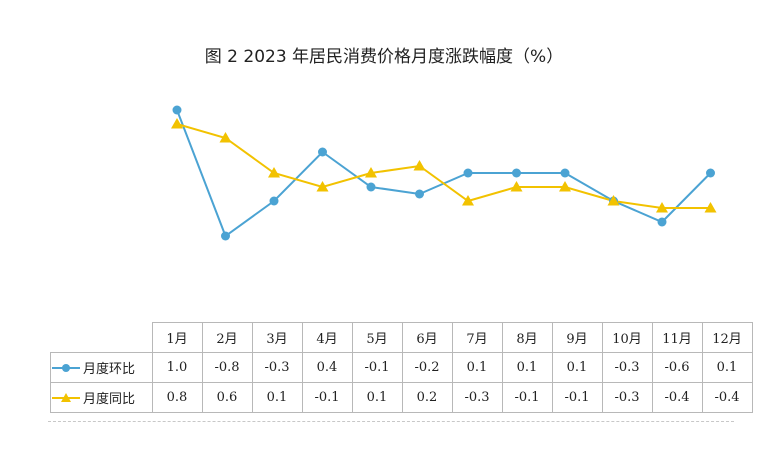  What do you see at coordinates (227, 397) in the screenshot?
I see `data-label-series-2: 0.6` at bounding box center [227, 397].